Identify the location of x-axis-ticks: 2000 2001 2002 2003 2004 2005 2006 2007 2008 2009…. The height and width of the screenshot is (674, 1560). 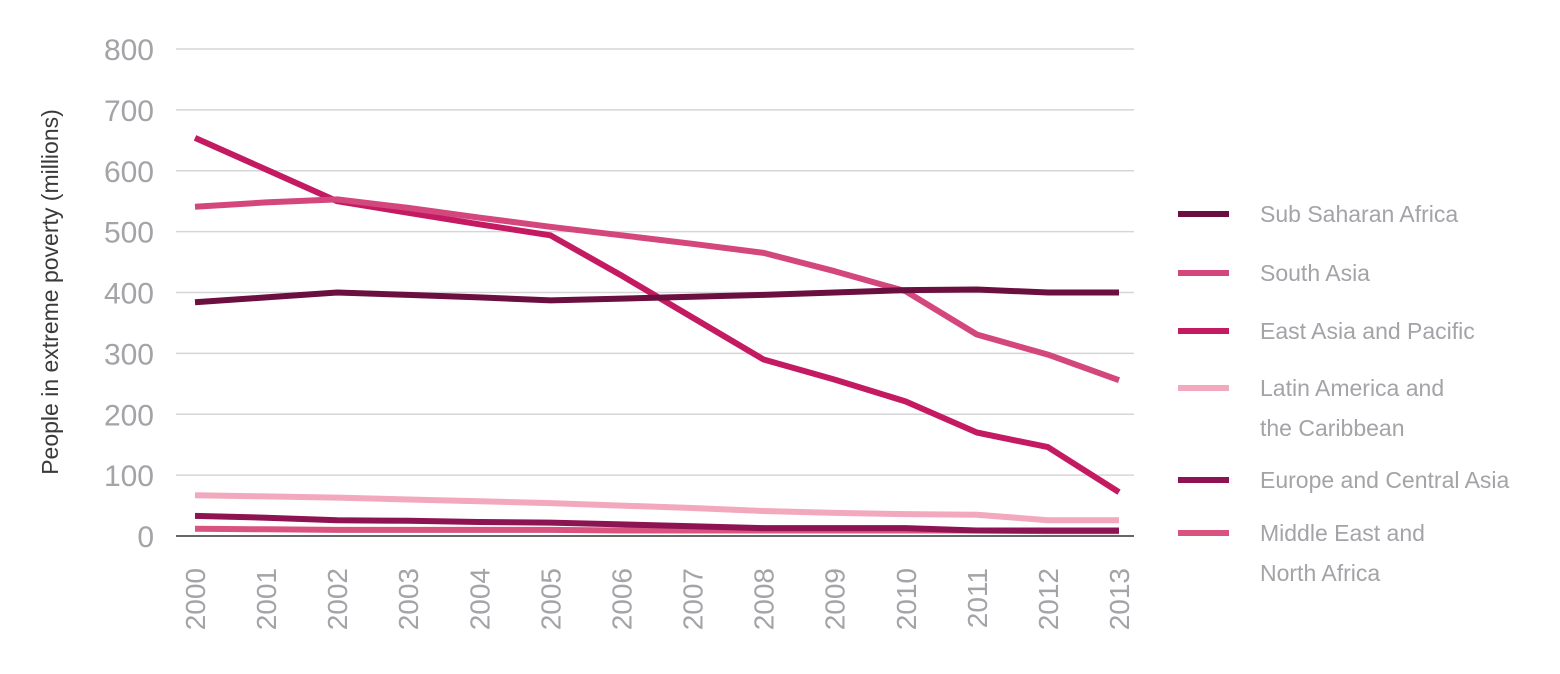
(657, 599).